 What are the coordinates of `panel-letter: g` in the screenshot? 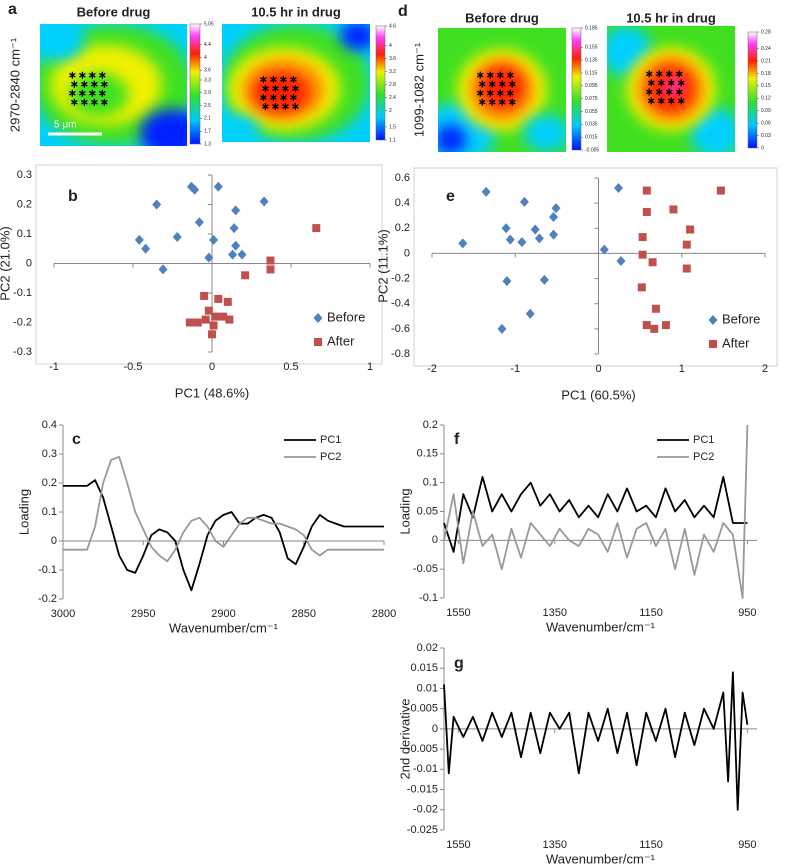 It's located at (459, 663).